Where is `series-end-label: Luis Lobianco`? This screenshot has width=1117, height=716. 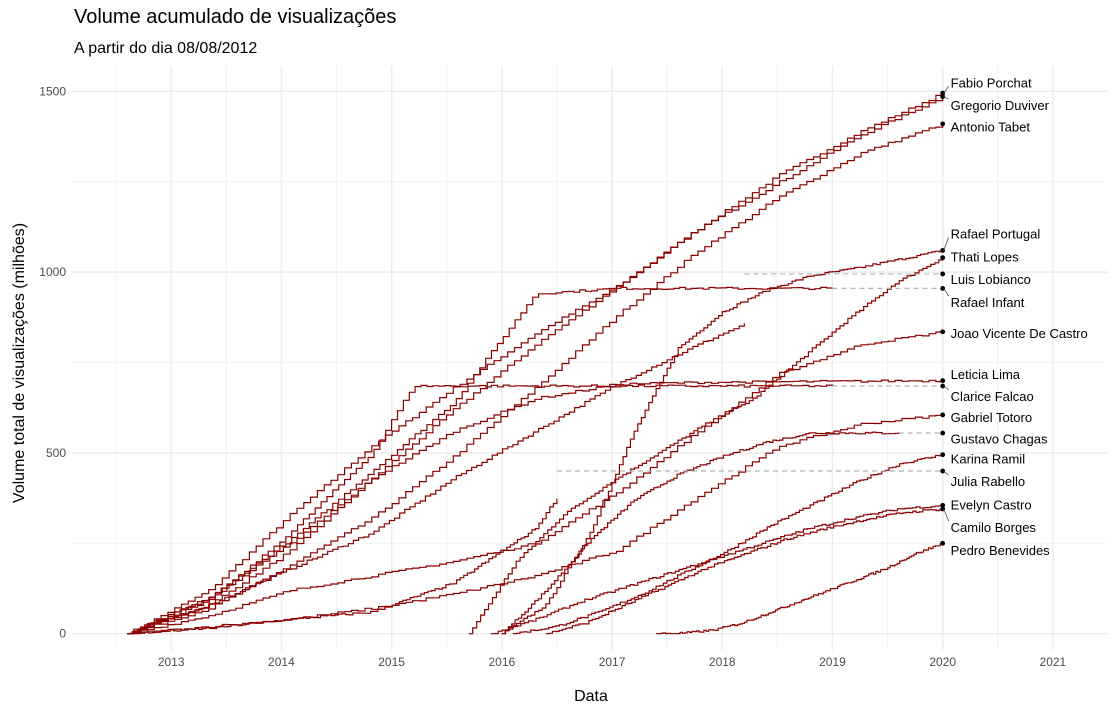
series-end-label: Luis Lobianco is located at coordinates (991, 279).